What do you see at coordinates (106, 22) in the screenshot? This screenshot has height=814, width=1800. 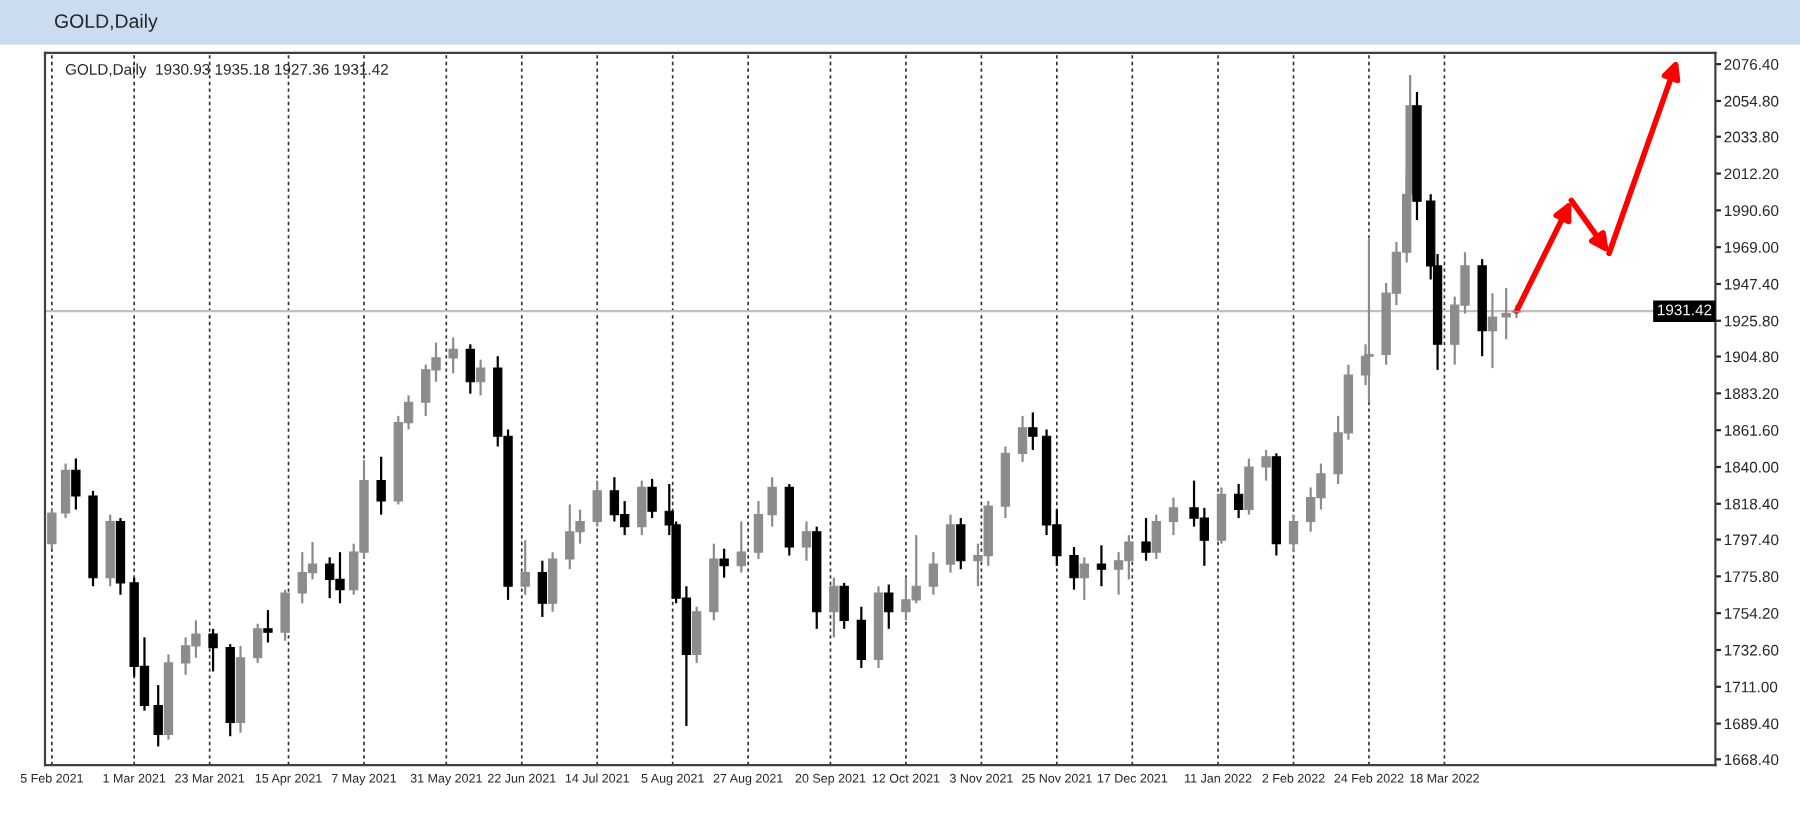 I see `chart-title: GOLD,Daily` at bounding box center [106, 22].